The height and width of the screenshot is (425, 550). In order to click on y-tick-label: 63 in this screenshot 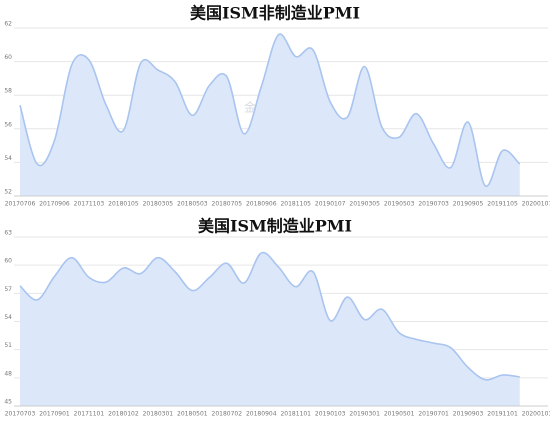, I will do `click(8, 233)`.